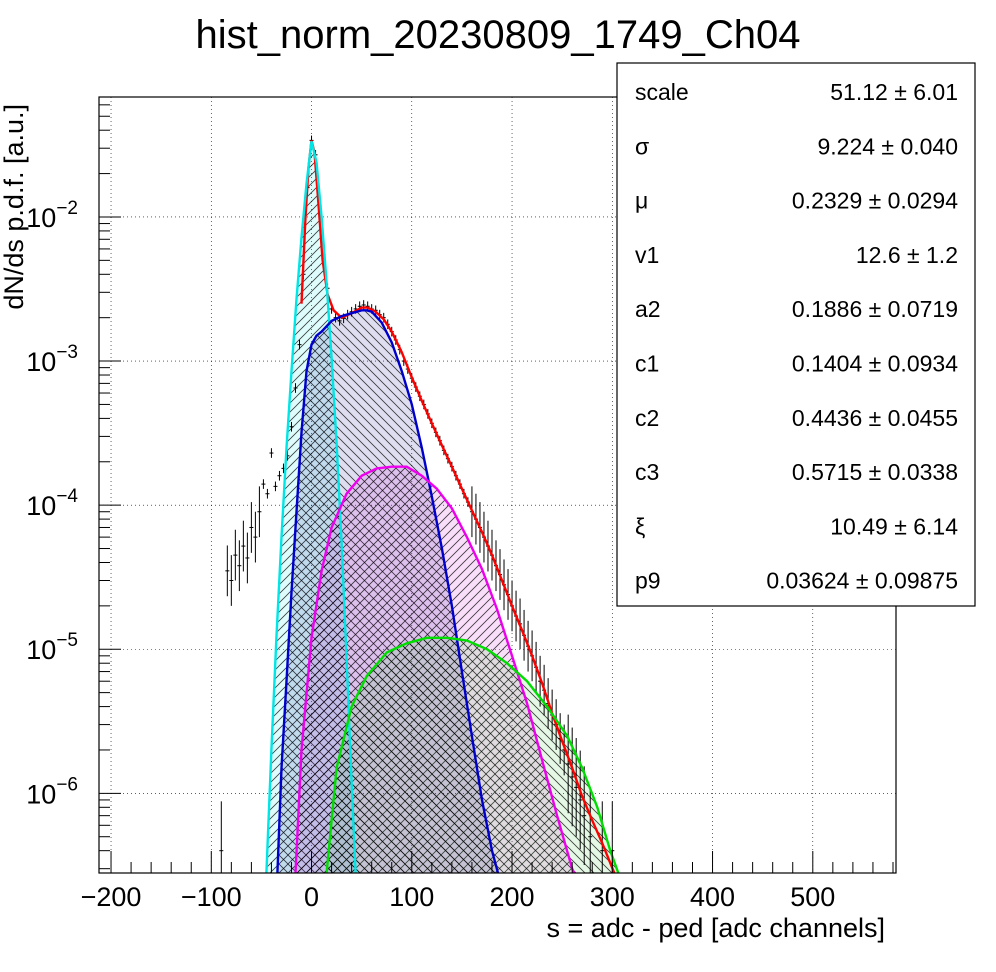 Image resolution: width=996 pixels, height=972 pixels. I want to click on stat-value: 0.4436 ± 0.0455, so click(875, 418).